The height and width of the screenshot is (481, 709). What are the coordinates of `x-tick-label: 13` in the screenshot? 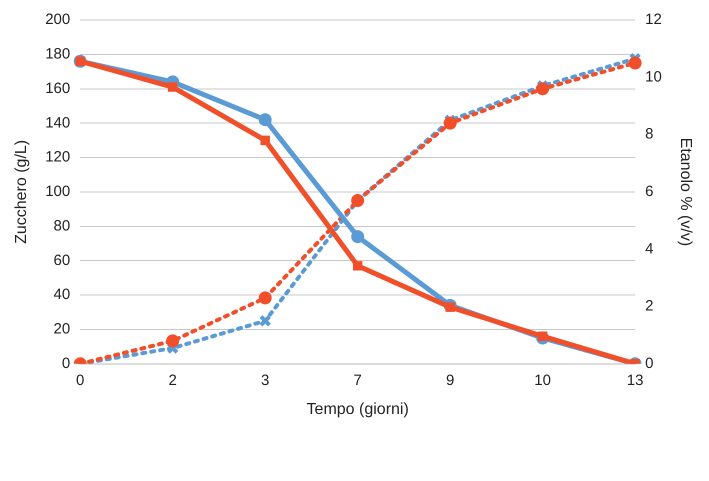 It's located at (635, 380).